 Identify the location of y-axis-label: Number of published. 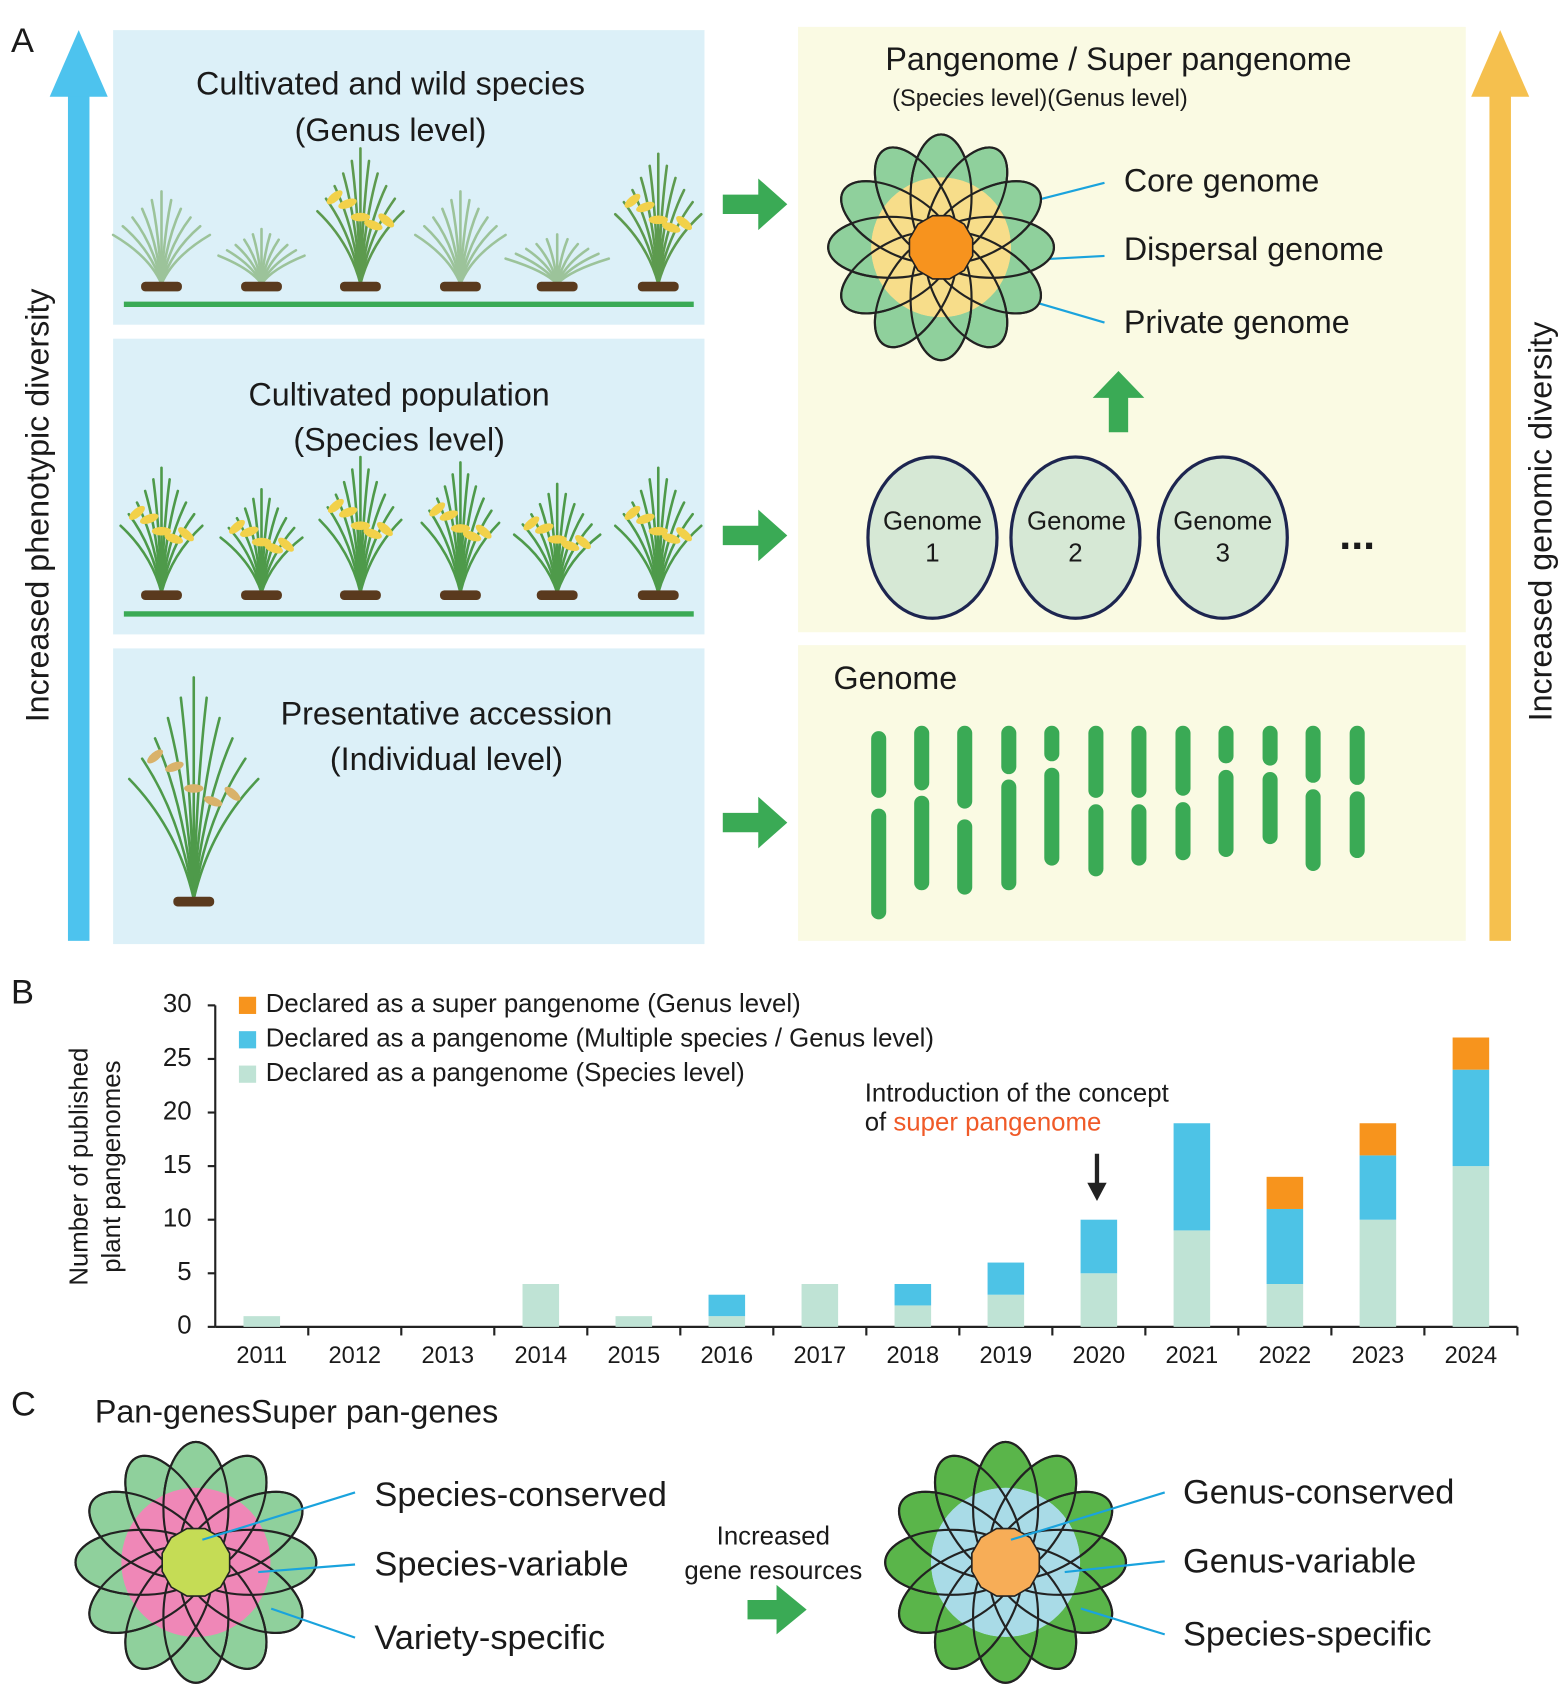
(80, 1167).